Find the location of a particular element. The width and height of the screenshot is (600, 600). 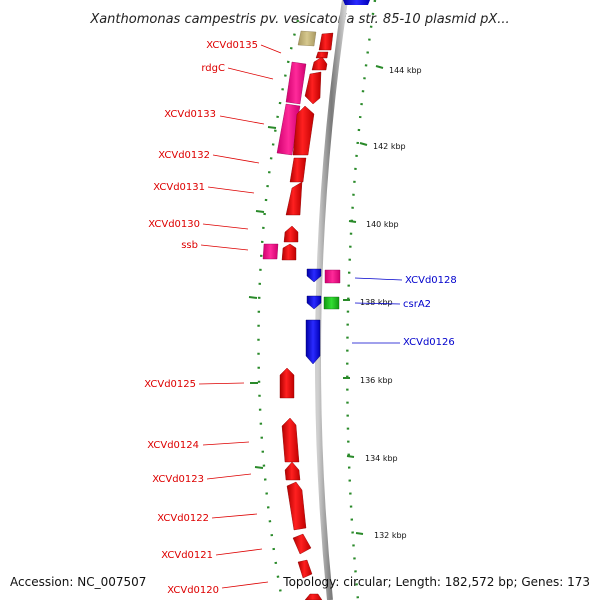

gene-label-xcvd0122: XCVd0122 is located at coordinates (183, 518).